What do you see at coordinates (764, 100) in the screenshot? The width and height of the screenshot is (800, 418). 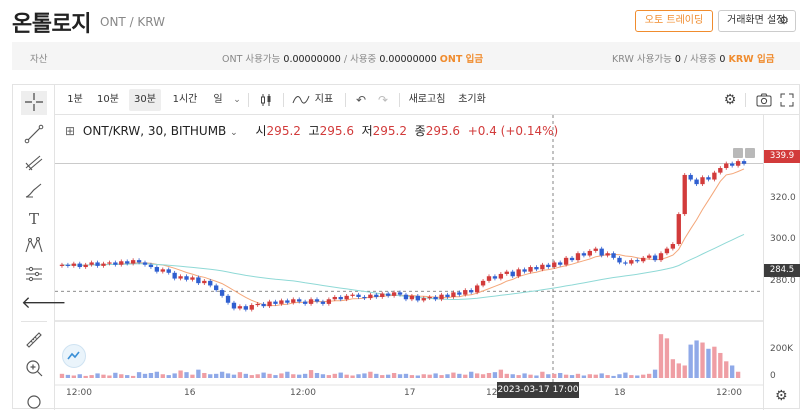 I see `camera-icon` at bounding box center [764, 100].